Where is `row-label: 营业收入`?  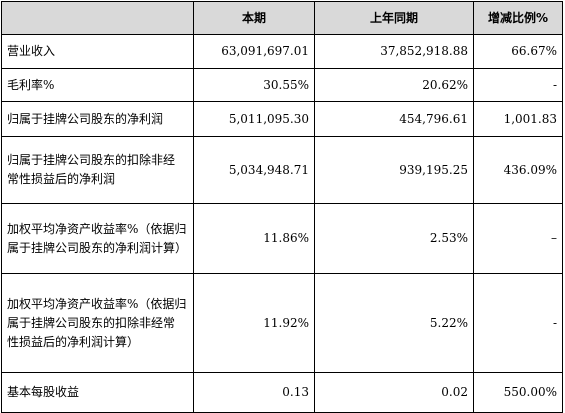
row-label: 营业收入 is located at coordinates (97, 51).